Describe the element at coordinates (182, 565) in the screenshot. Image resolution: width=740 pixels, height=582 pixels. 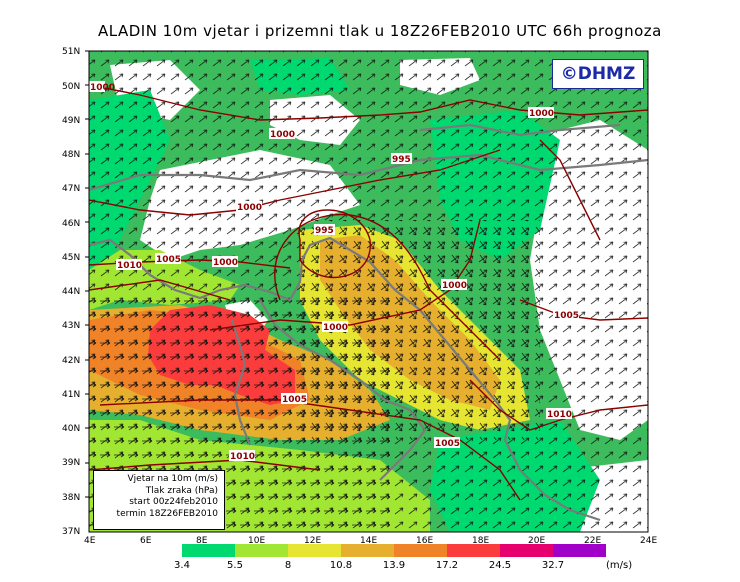
I see `colorbar-label: 3.4` at that location.